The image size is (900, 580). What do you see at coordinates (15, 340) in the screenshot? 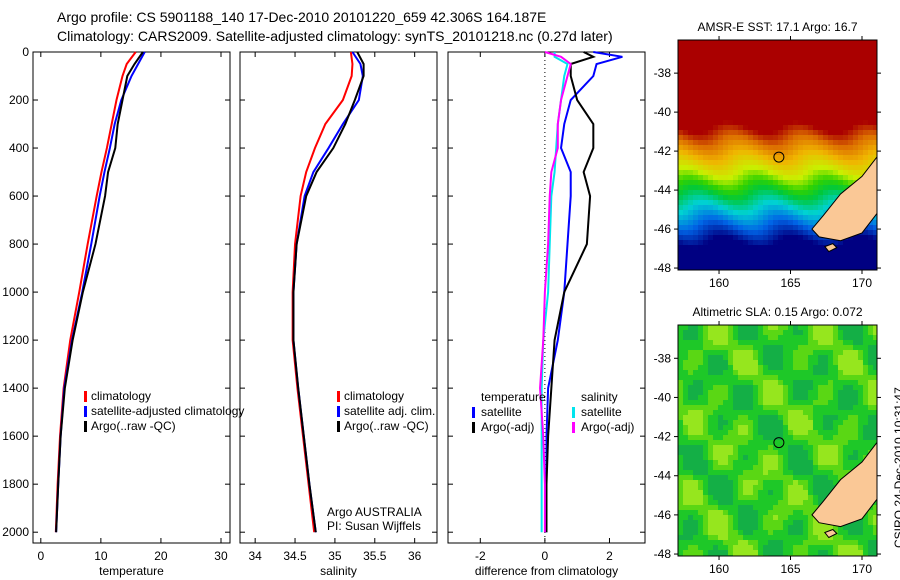
I see `y-tick-label: 1200` at bounding box center [15, 340].